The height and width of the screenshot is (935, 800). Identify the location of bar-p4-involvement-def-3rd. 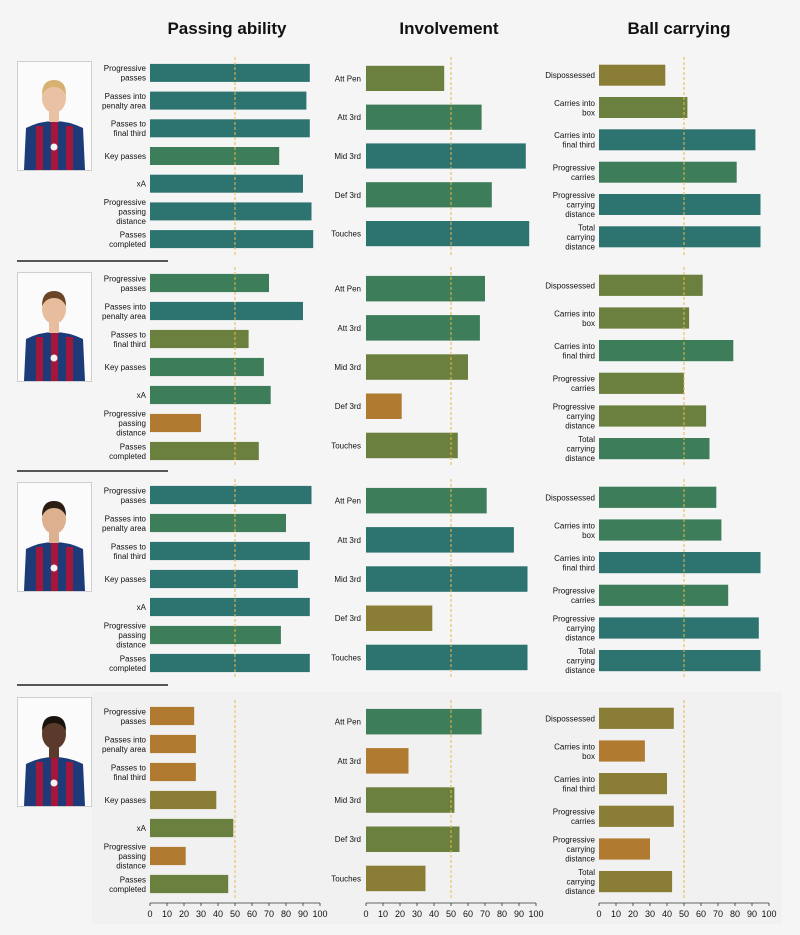
(413, 839).